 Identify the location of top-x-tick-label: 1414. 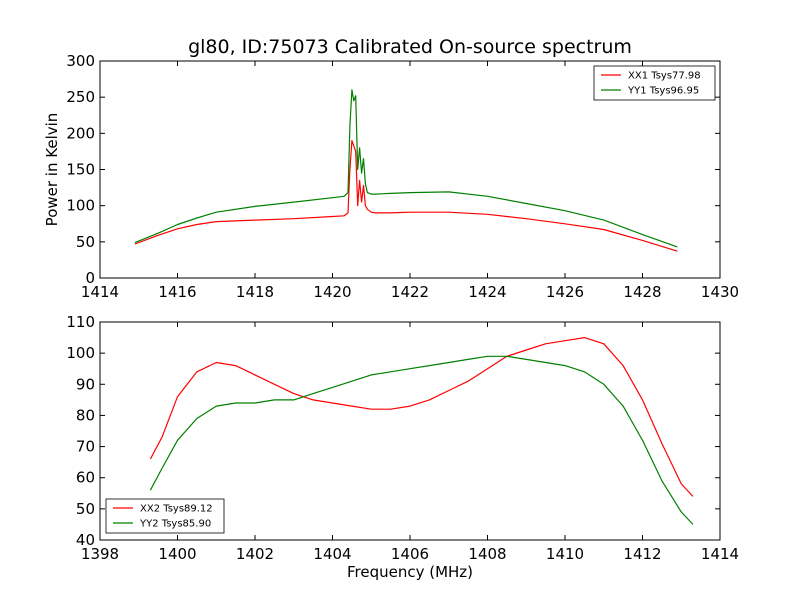
(100, 292).